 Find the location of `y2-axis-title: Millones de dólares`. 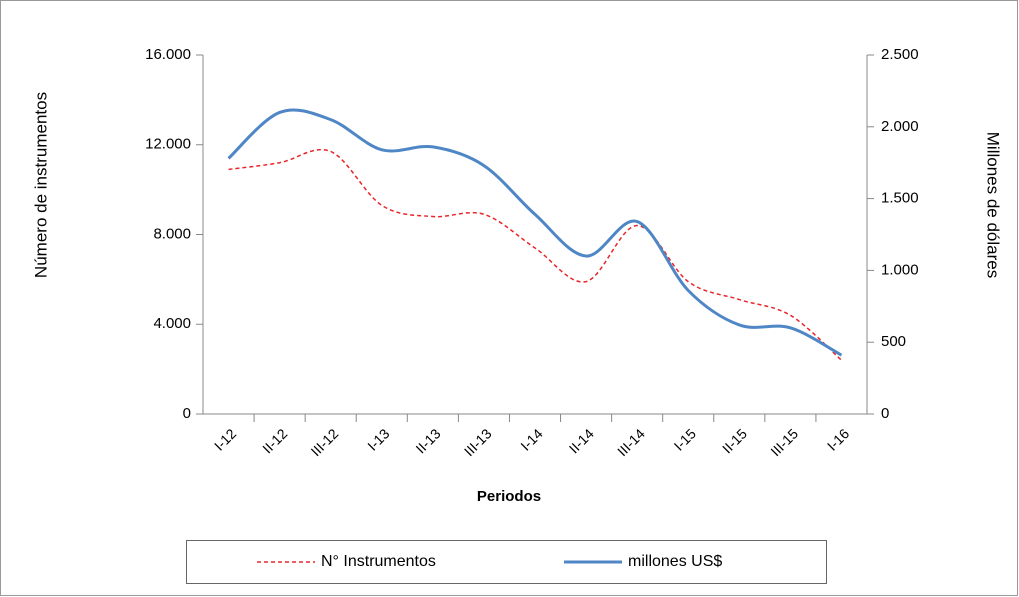

y2-axis-title: Millones de dólares is located at coordinates (993, 205).